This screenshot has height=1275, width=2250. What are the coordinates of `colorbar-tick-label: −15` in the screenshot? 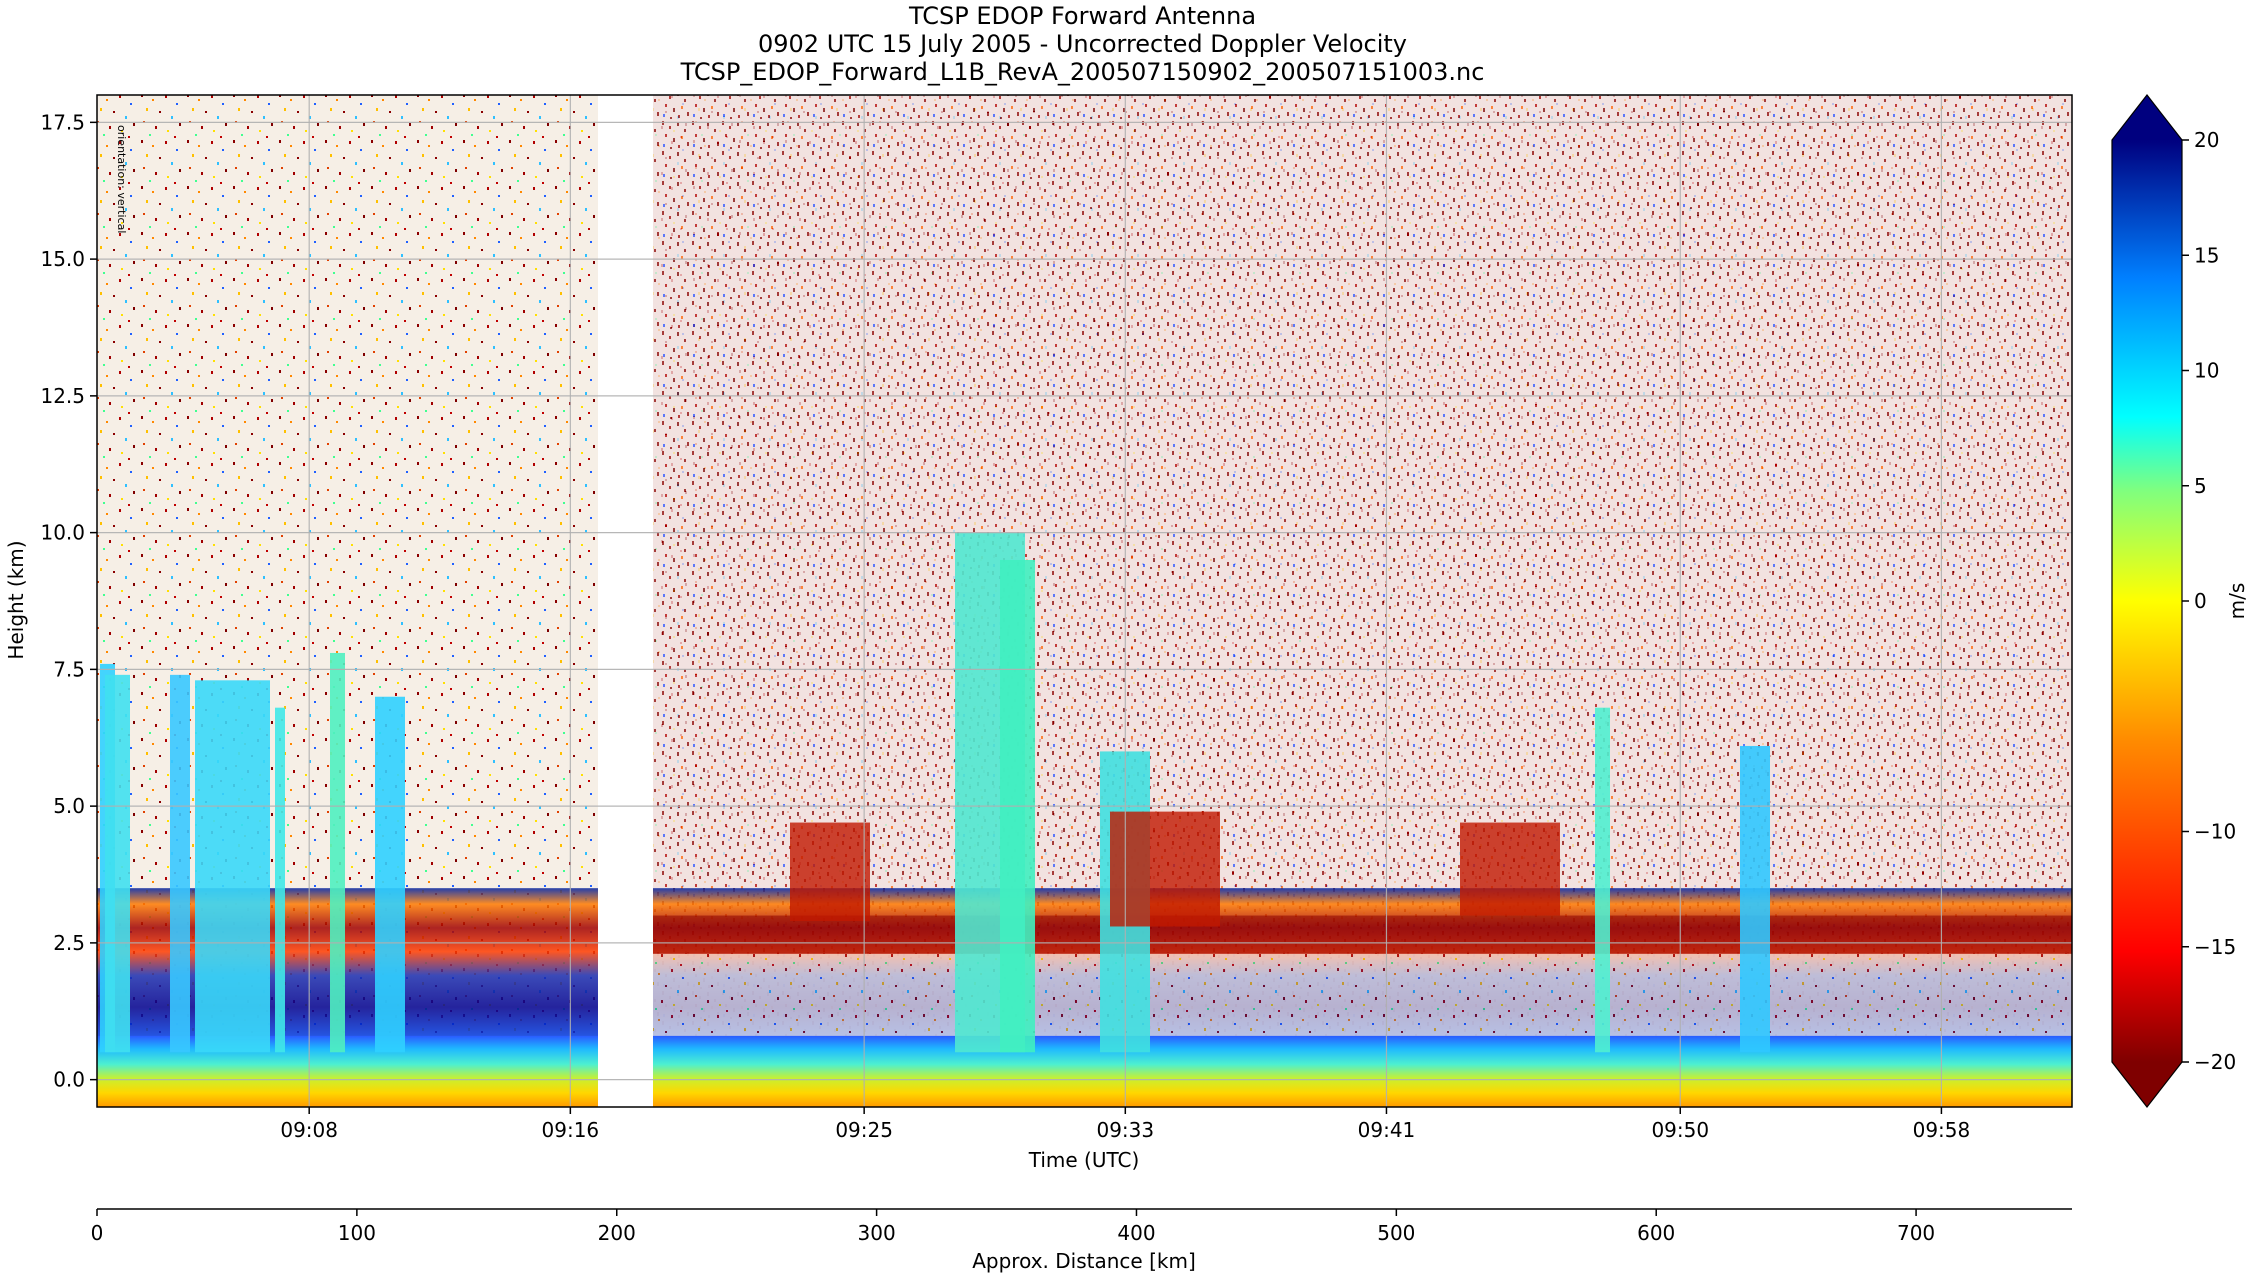 It's located at (2215, 947).